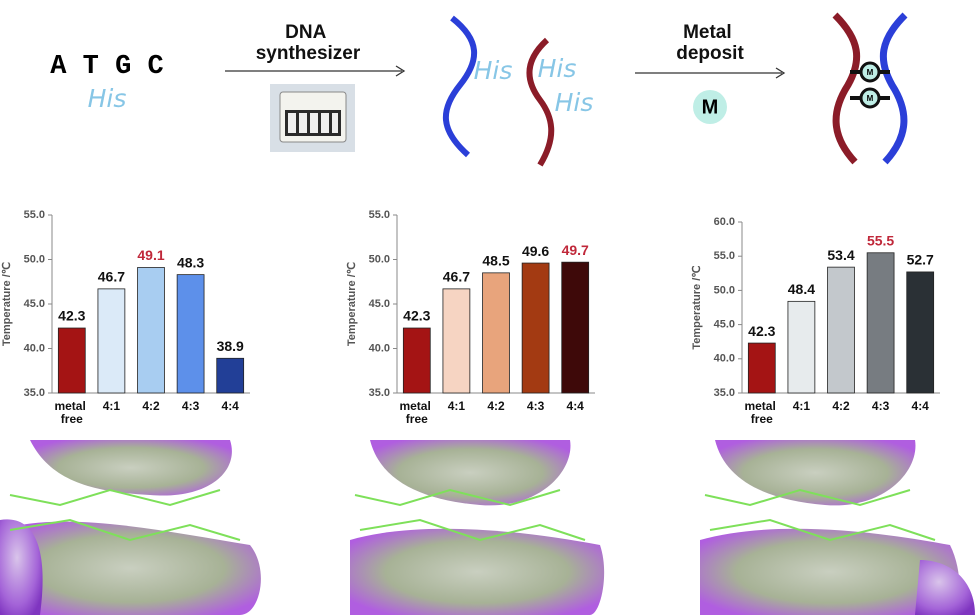  I want to click on y-tick-label: 60.0, so click(724, 222).